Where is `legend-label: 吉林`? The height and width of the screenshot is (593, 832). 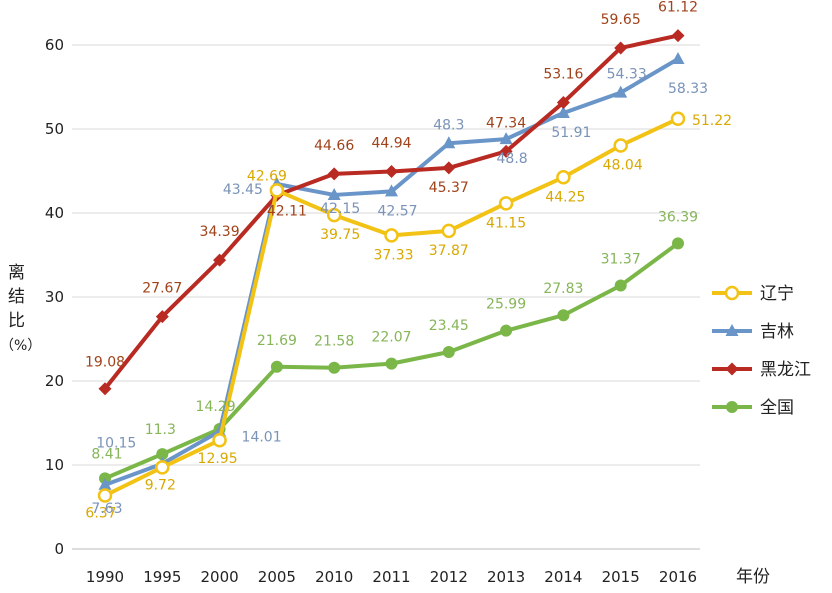
legend-label: 吉林 is located at coordinates (777, 332).